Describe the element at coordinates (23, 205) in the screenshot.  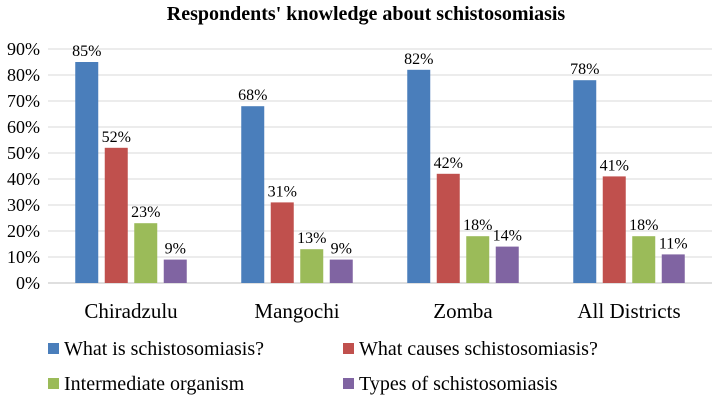
I see `y-tick-label: 30%` at that location.